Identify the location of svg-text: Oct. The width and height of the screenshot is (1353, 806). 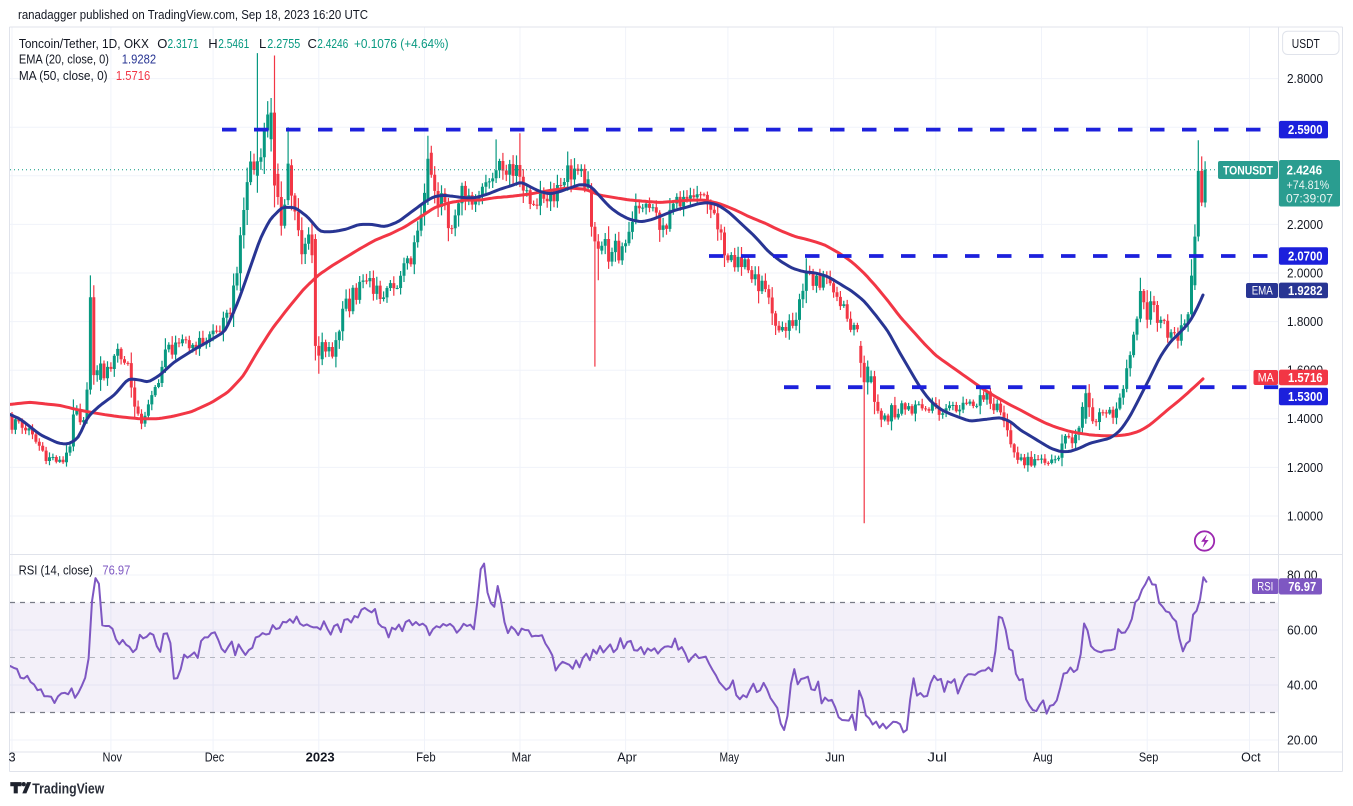
(1251, 756).